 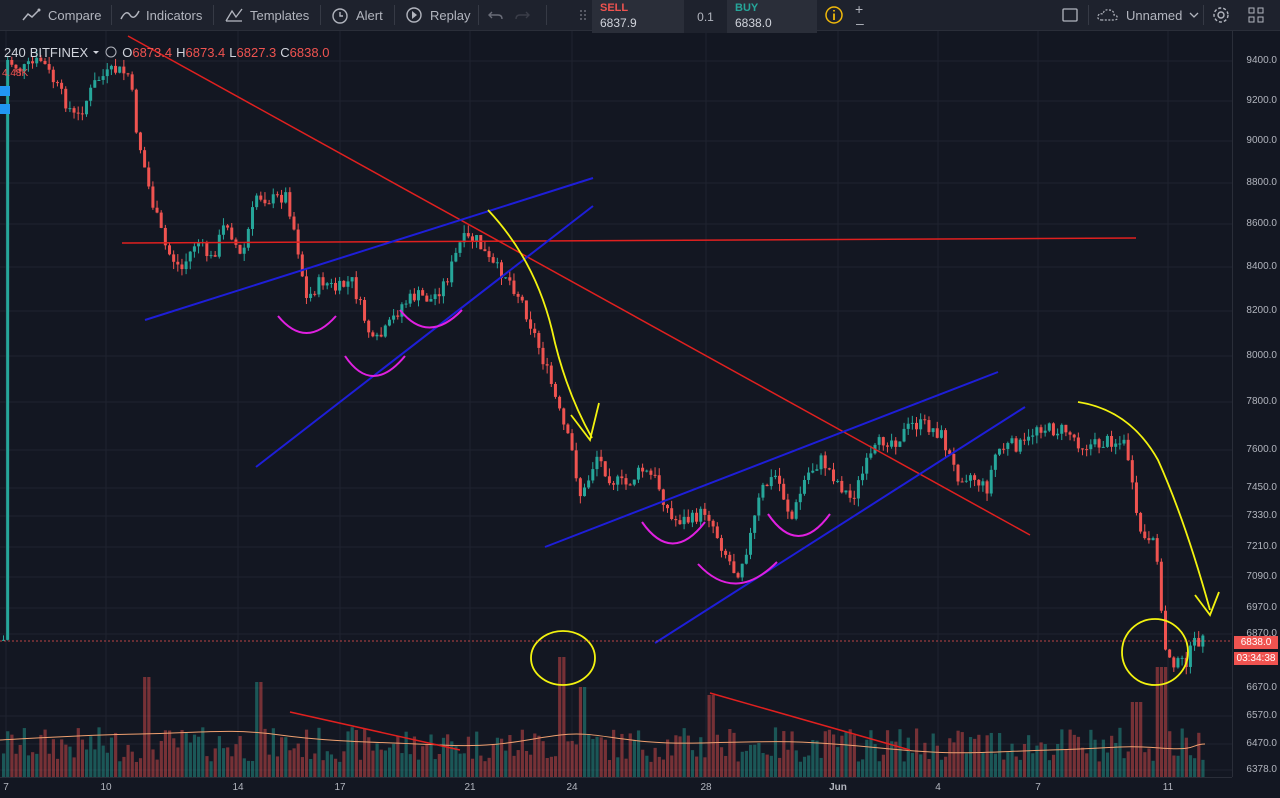 What do you see at coordinates (266, 15) in the screenshot?
I see `templates-button: Templates` at bounding box center [266, 15].